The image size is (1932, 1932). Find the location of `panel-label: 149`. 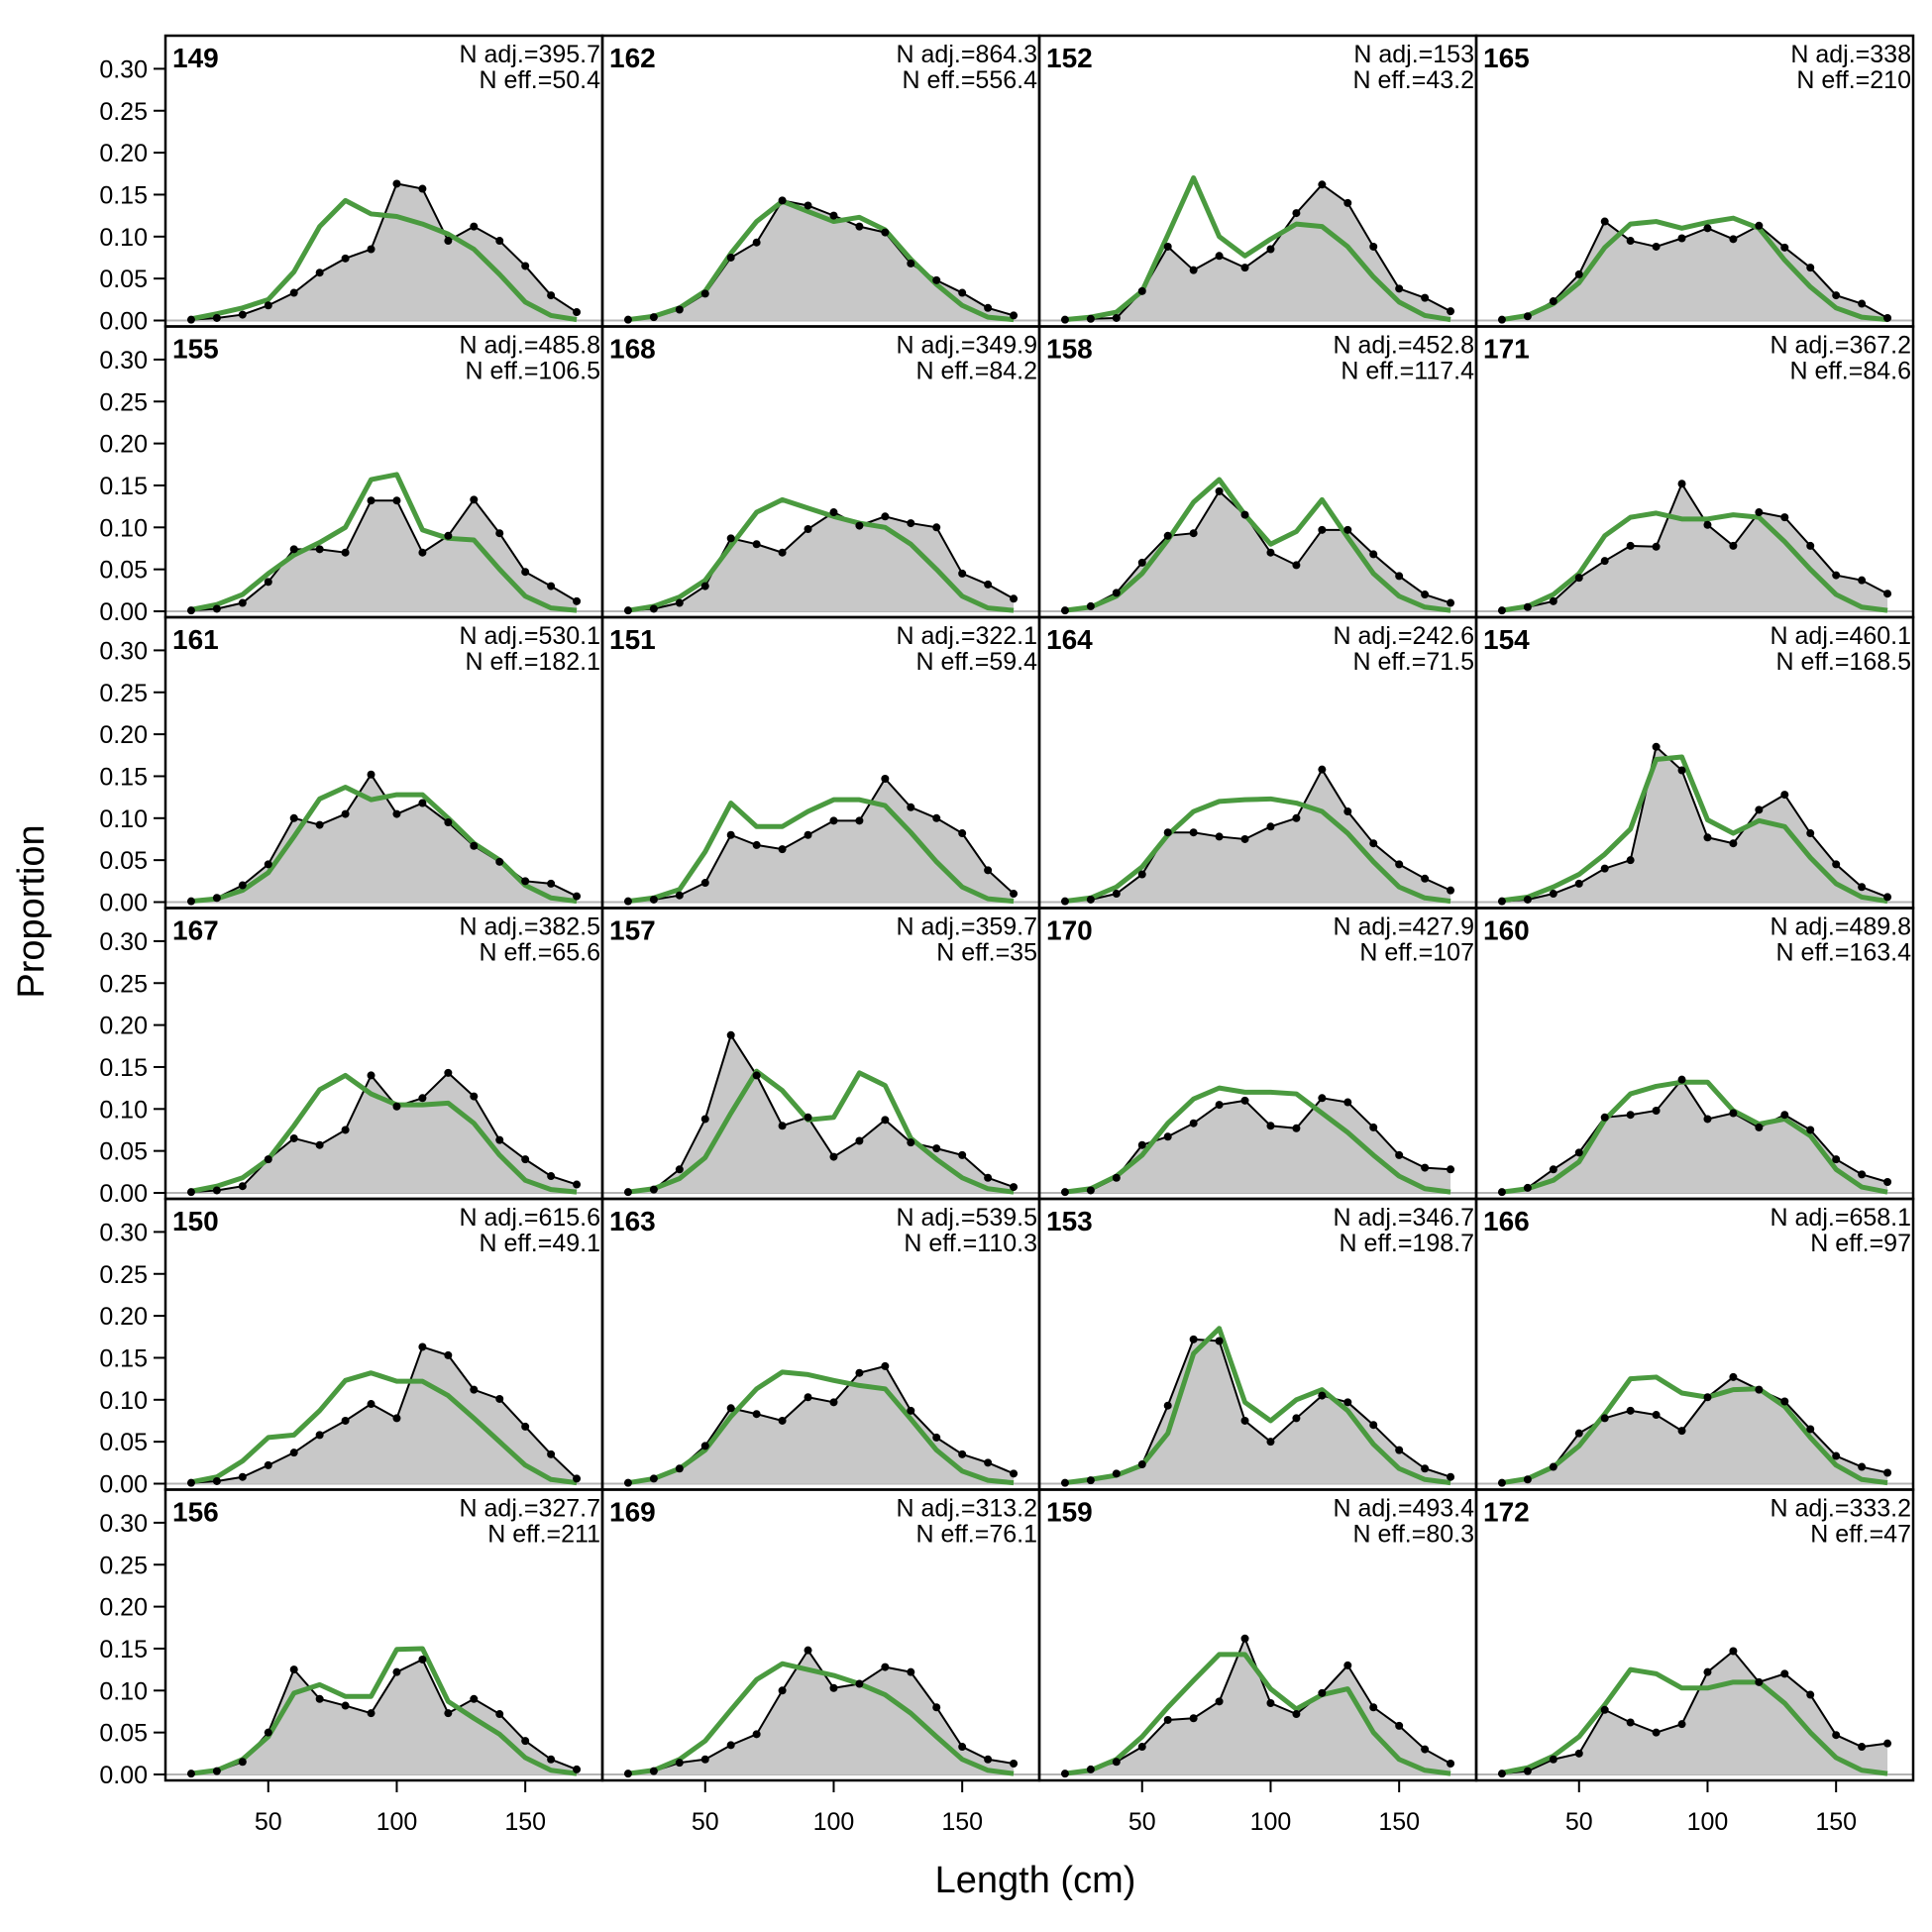

panel-label: 149 is located at coordinates (195, 58).